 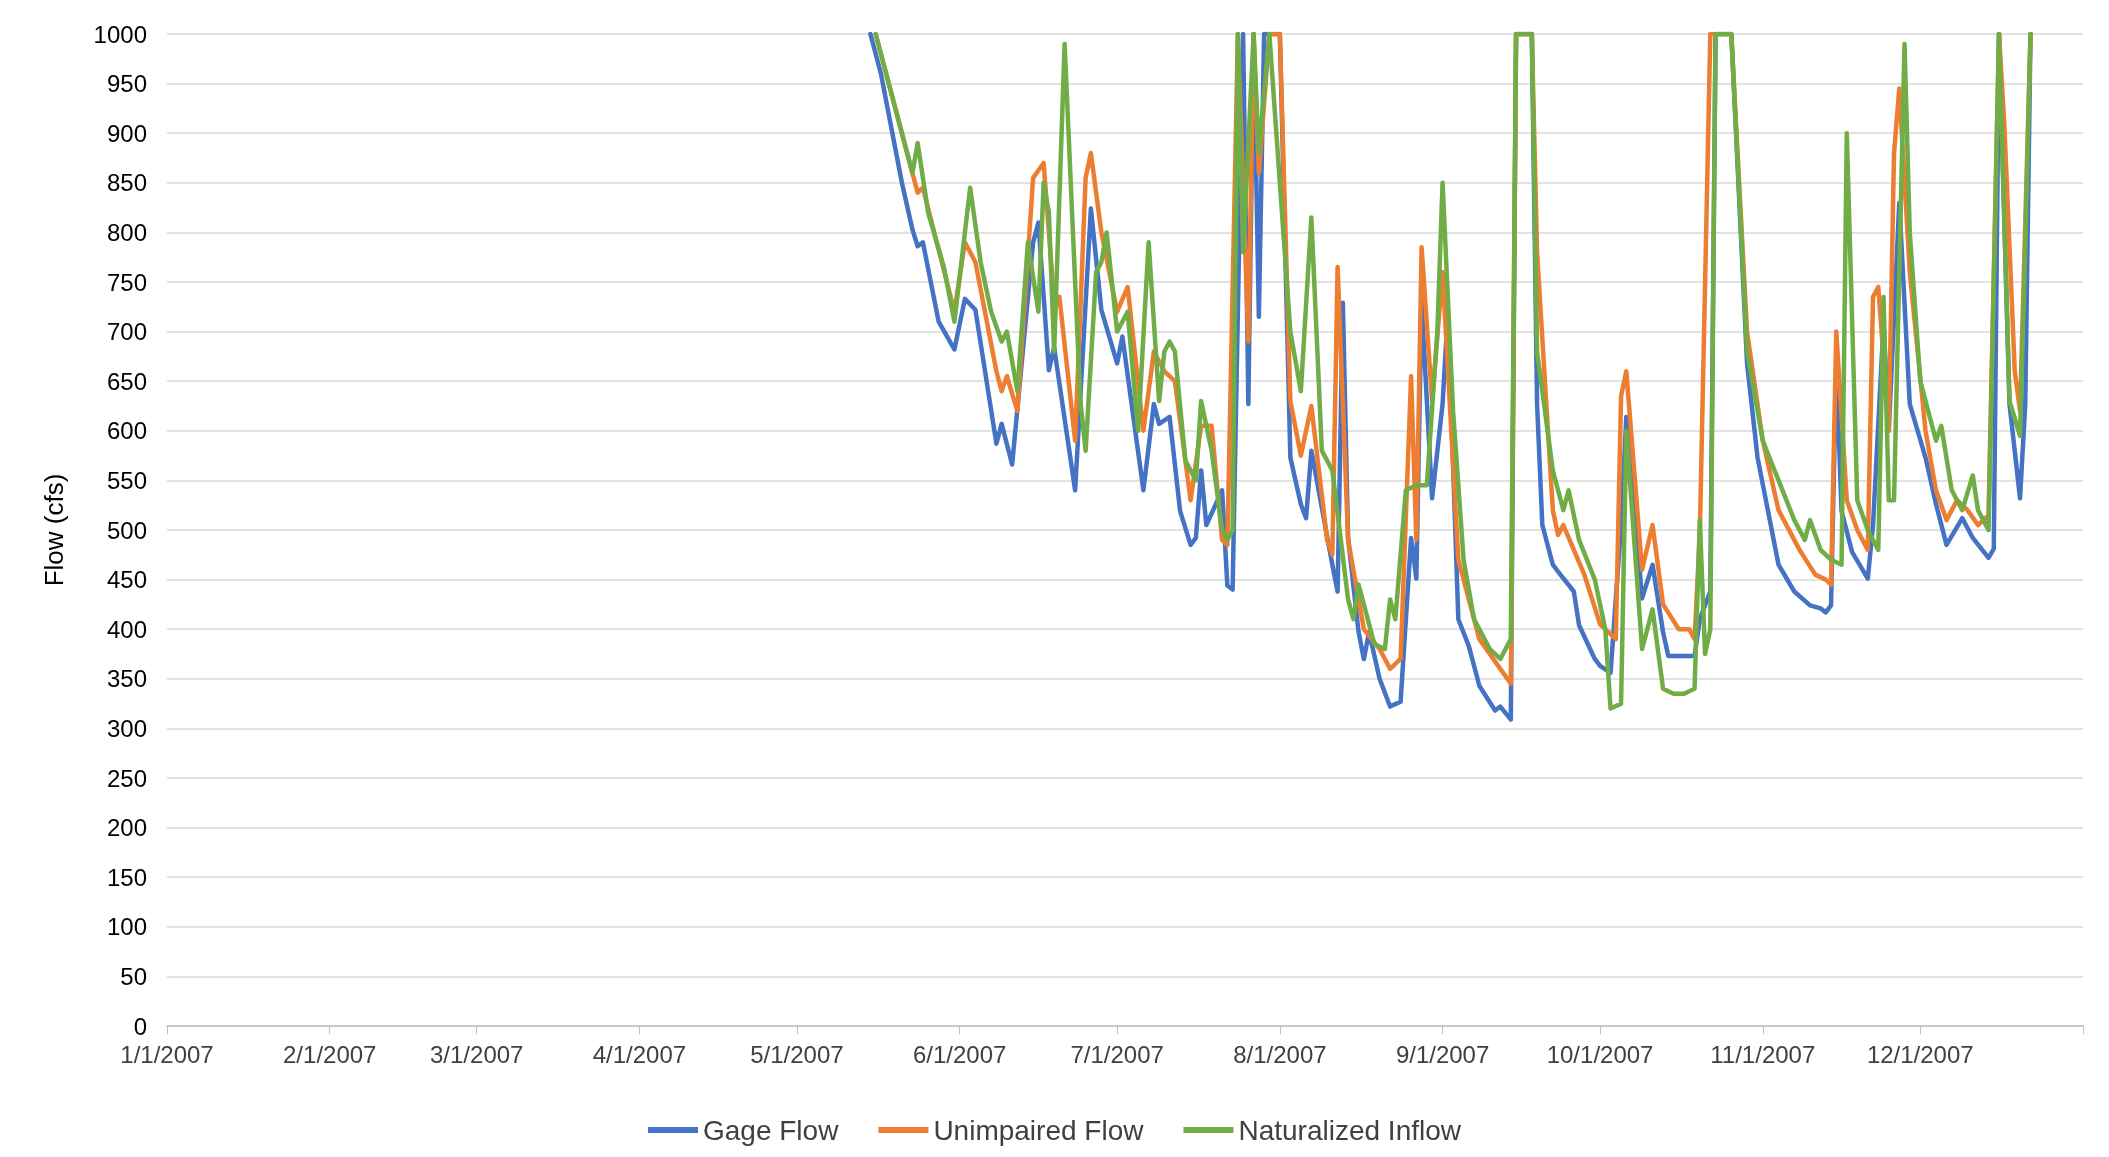 What do you see at coordinates (771, 1130) in the screenshot?
I see `legend-label: Gage Flow` at bounding box center [771, 1130].